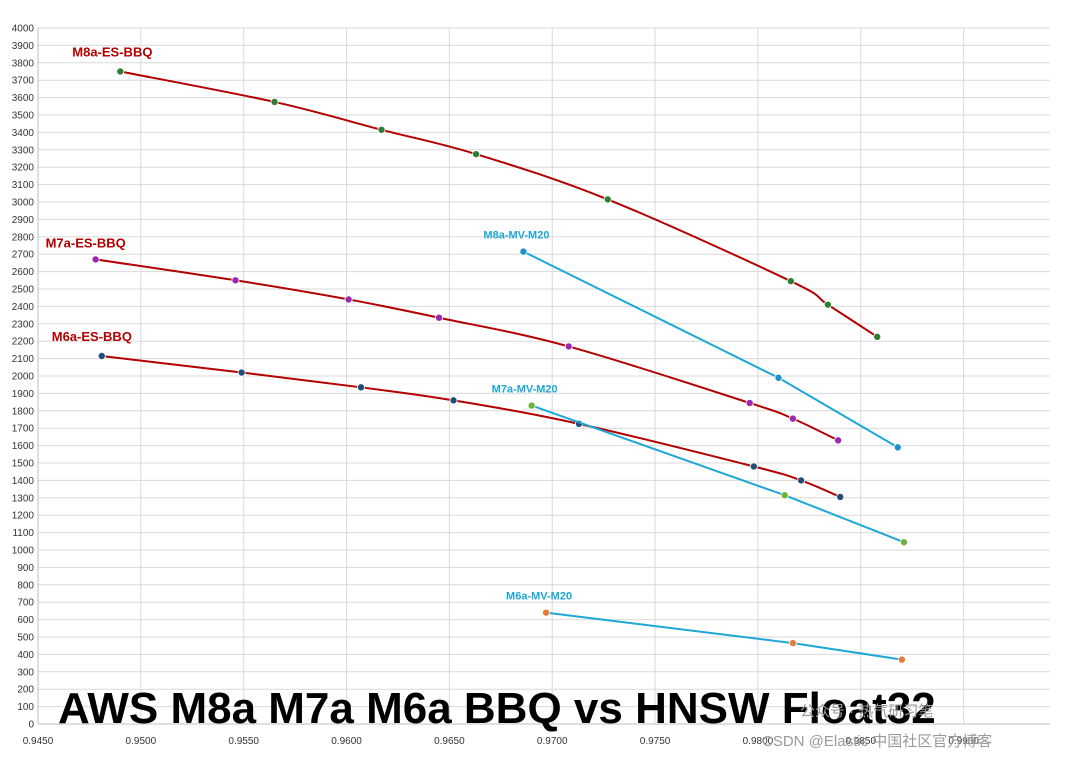 The height and width of the screenshot is (759, 1080). I want to click on y-tick-label: 2300, so click(23, 324).